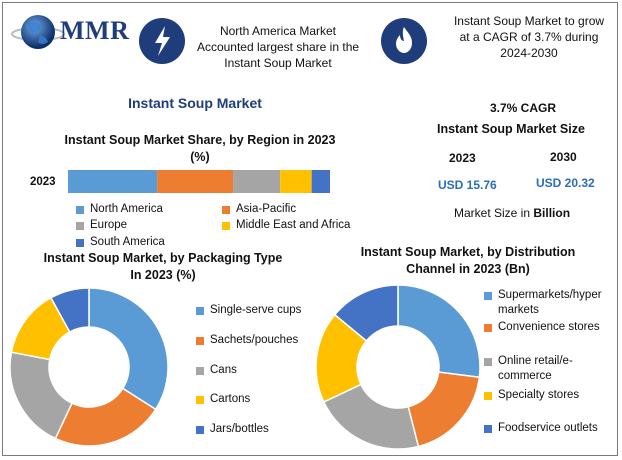  I want to click on legend-item-asia-pacific: Asia-Pacific, so click(259, 209).